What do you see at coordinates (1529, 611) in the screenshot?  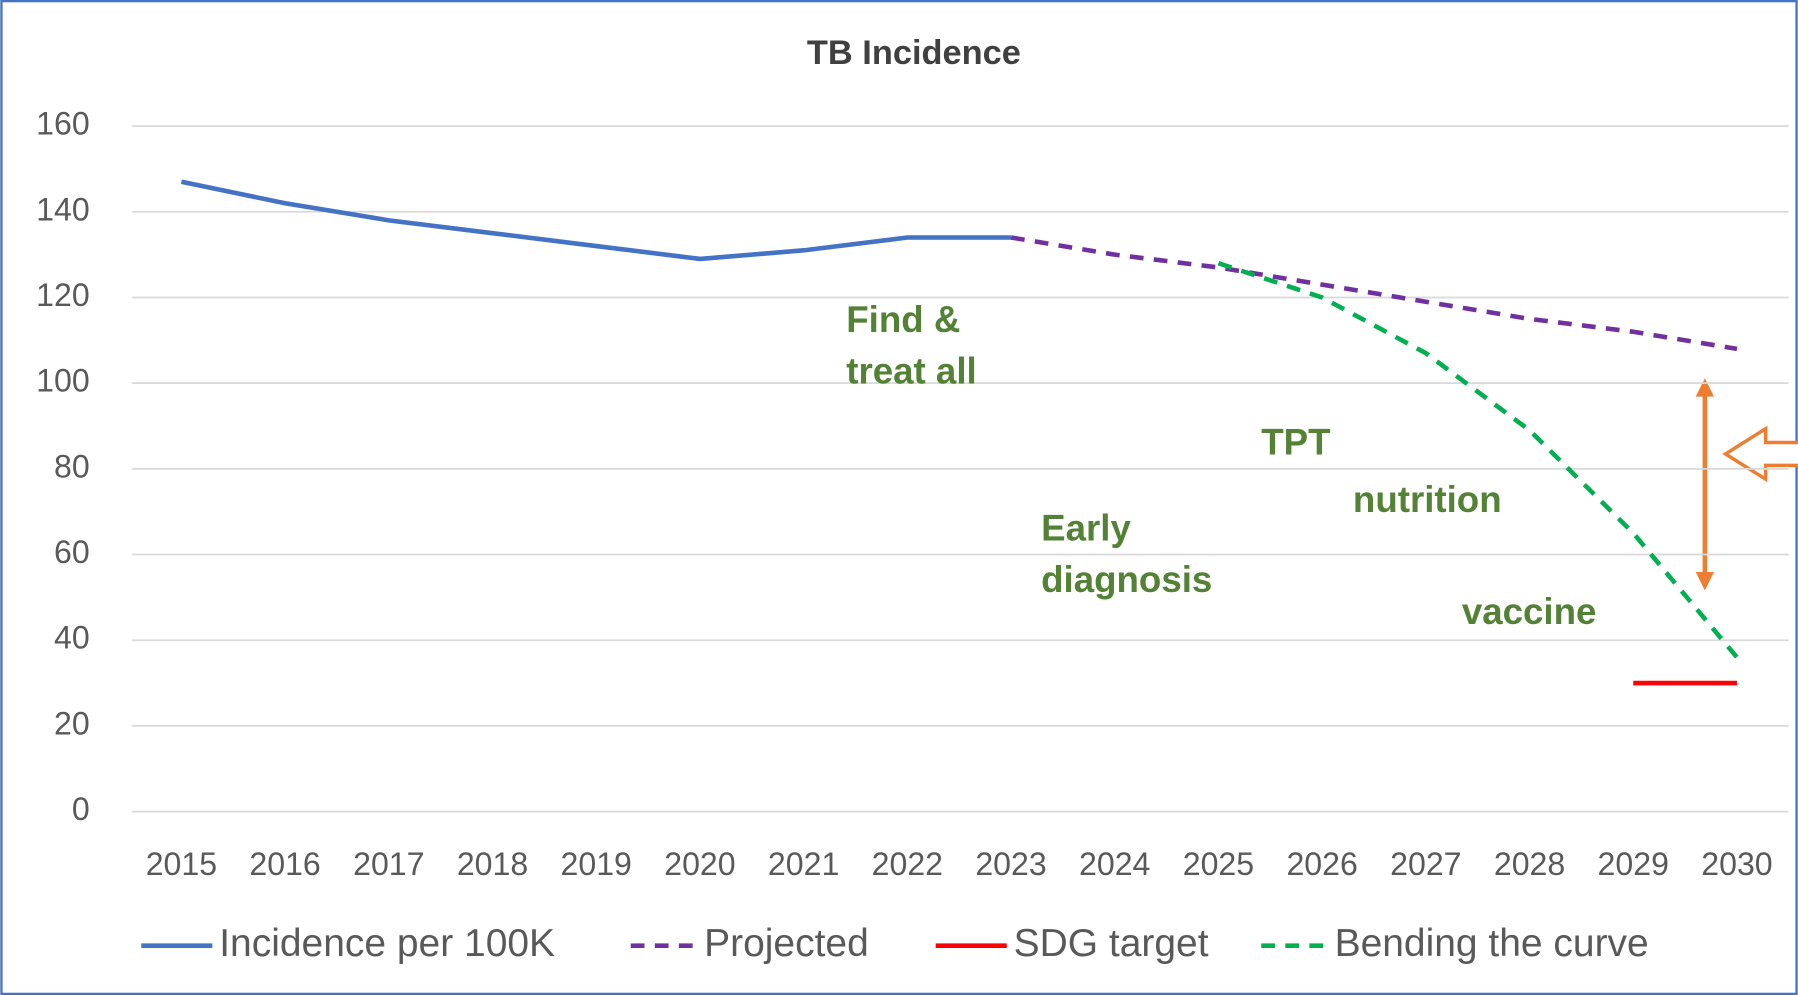 I see `annotation: vaccine` at bounding box center [1529, 611].